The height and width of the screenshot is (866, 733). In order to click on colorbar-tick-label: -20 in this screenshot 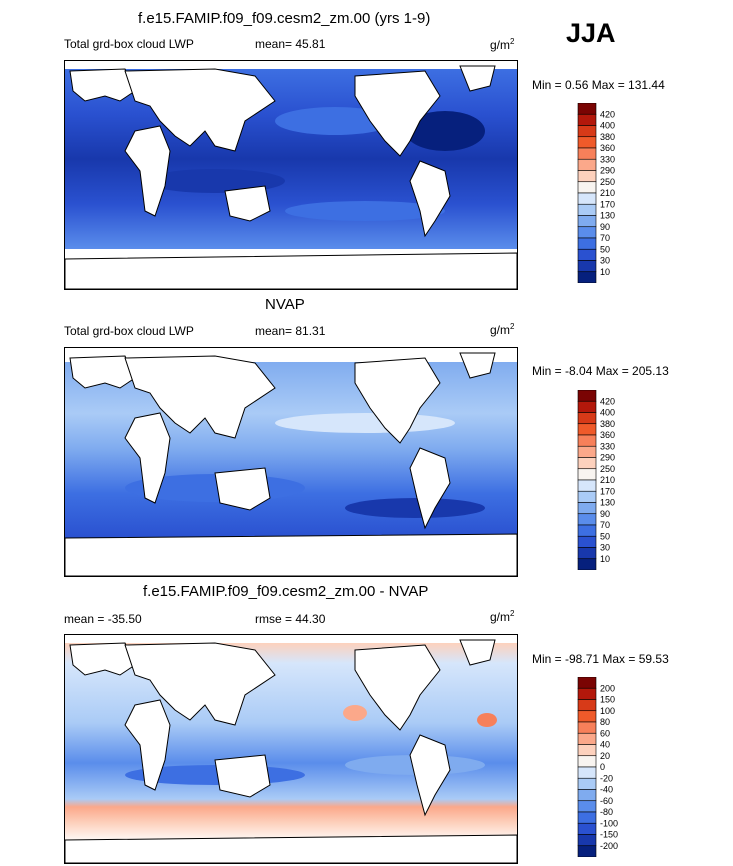, I will do `click(606, 778)`.